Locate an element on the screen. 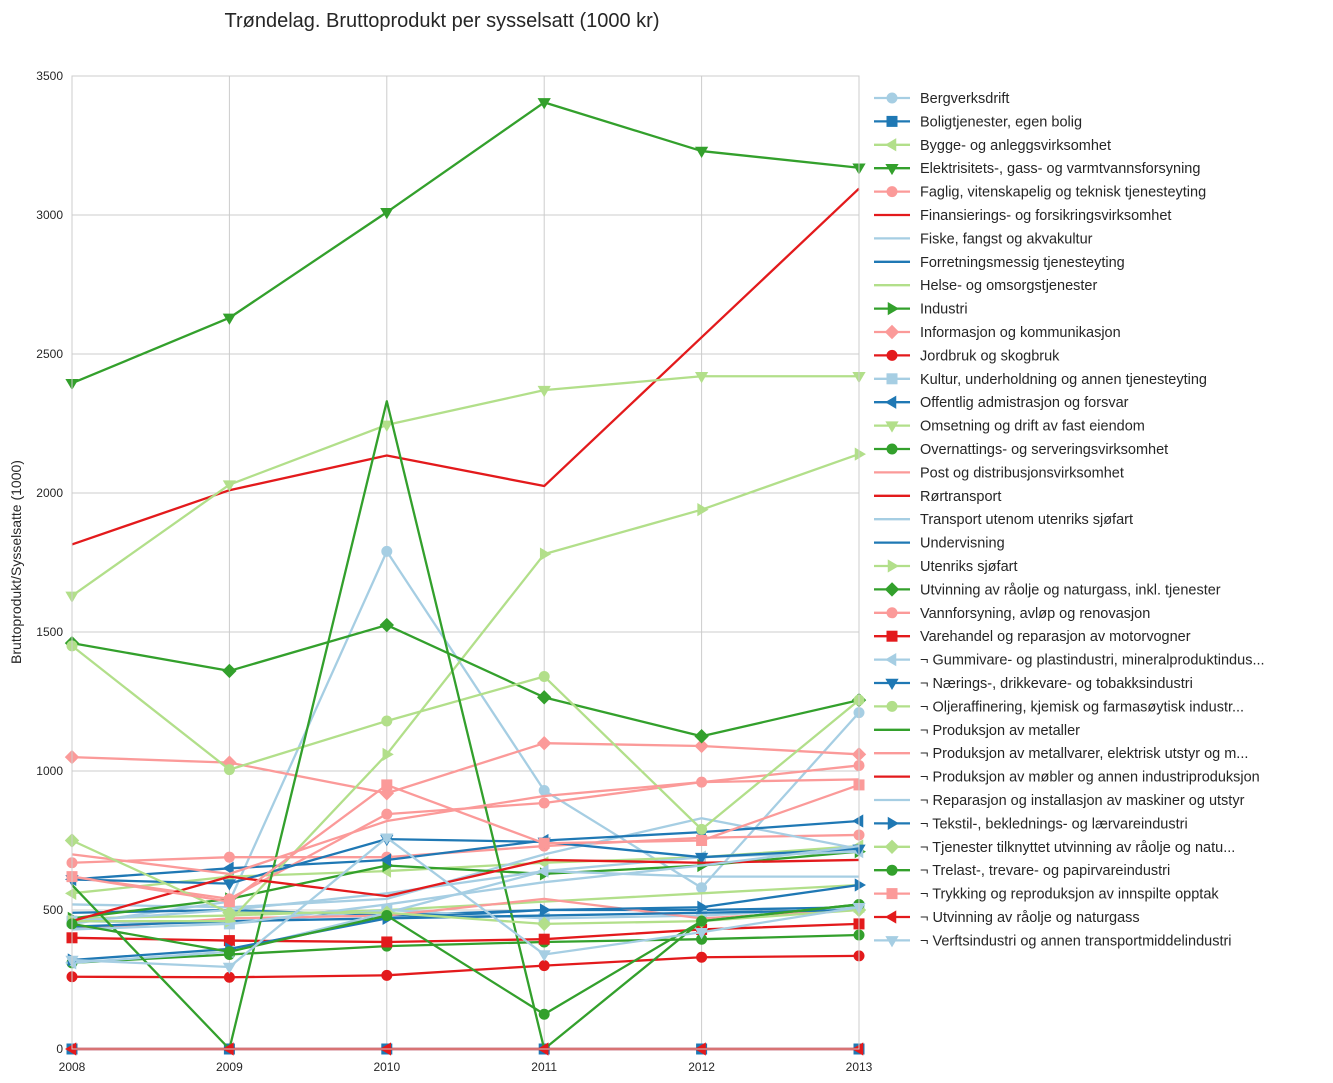  x-tick-label: 2011 is located at coordinates (544, 1067).